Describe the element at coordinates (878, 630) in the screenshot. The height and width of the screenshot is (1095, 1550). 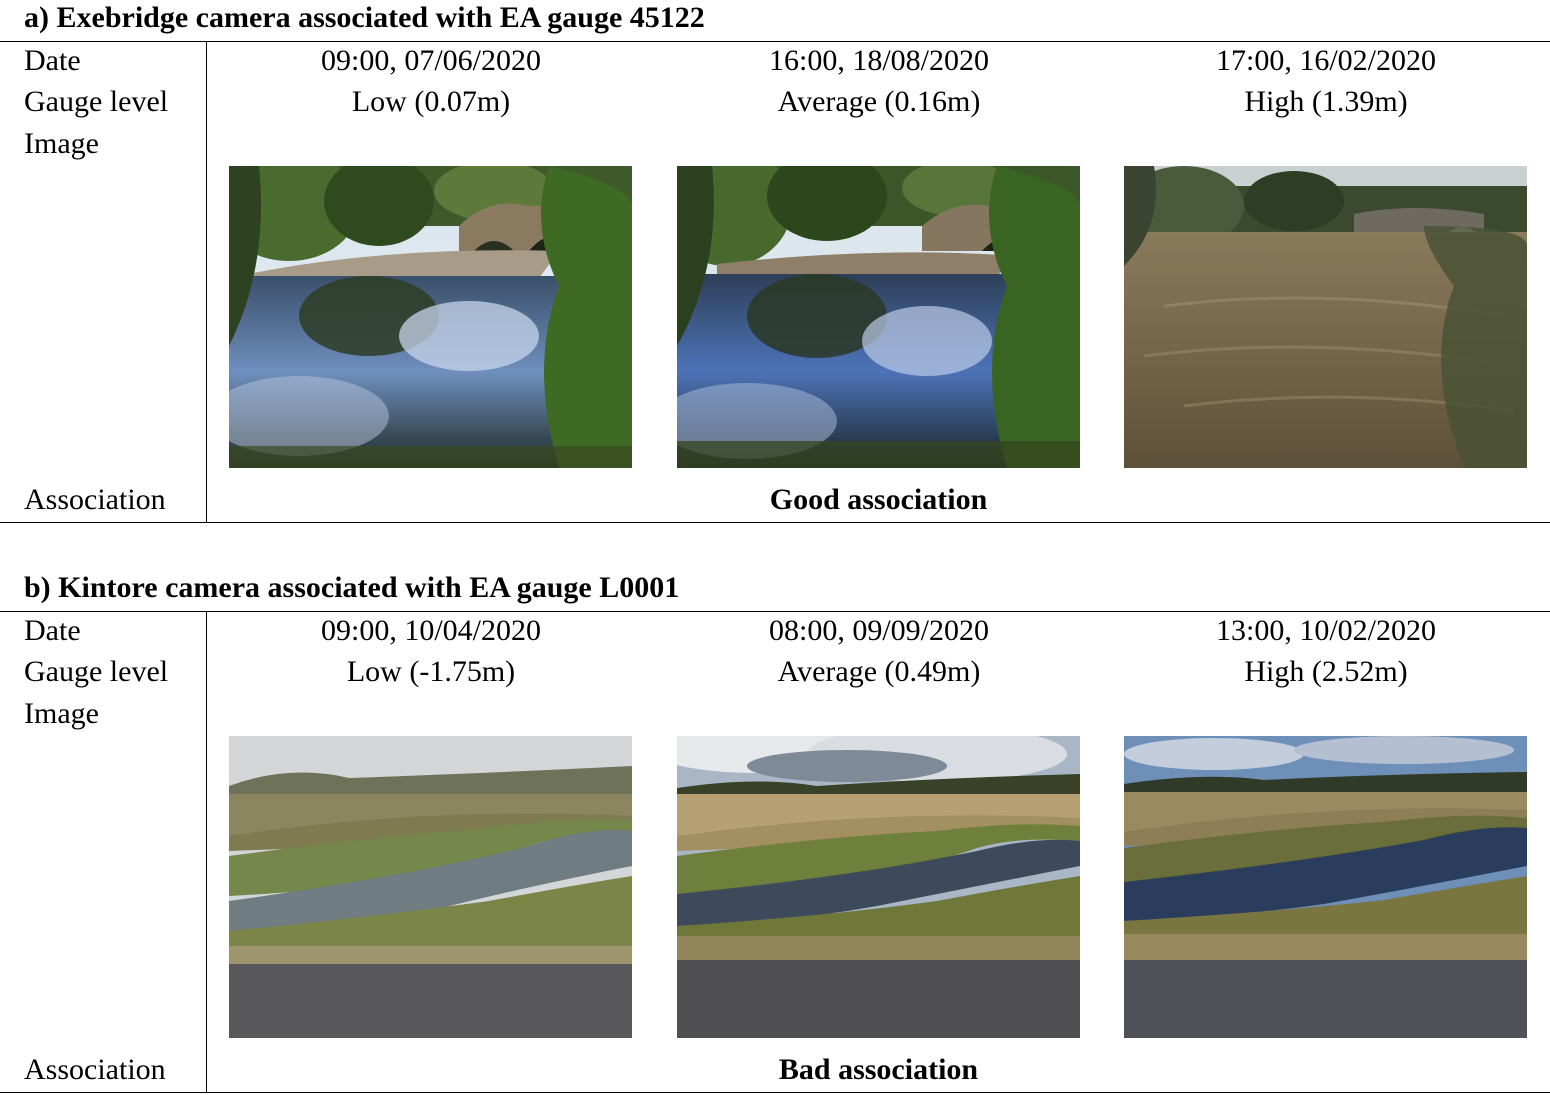
I see `section-b-col2-date: 08:00, 09/09/2020` at that location.